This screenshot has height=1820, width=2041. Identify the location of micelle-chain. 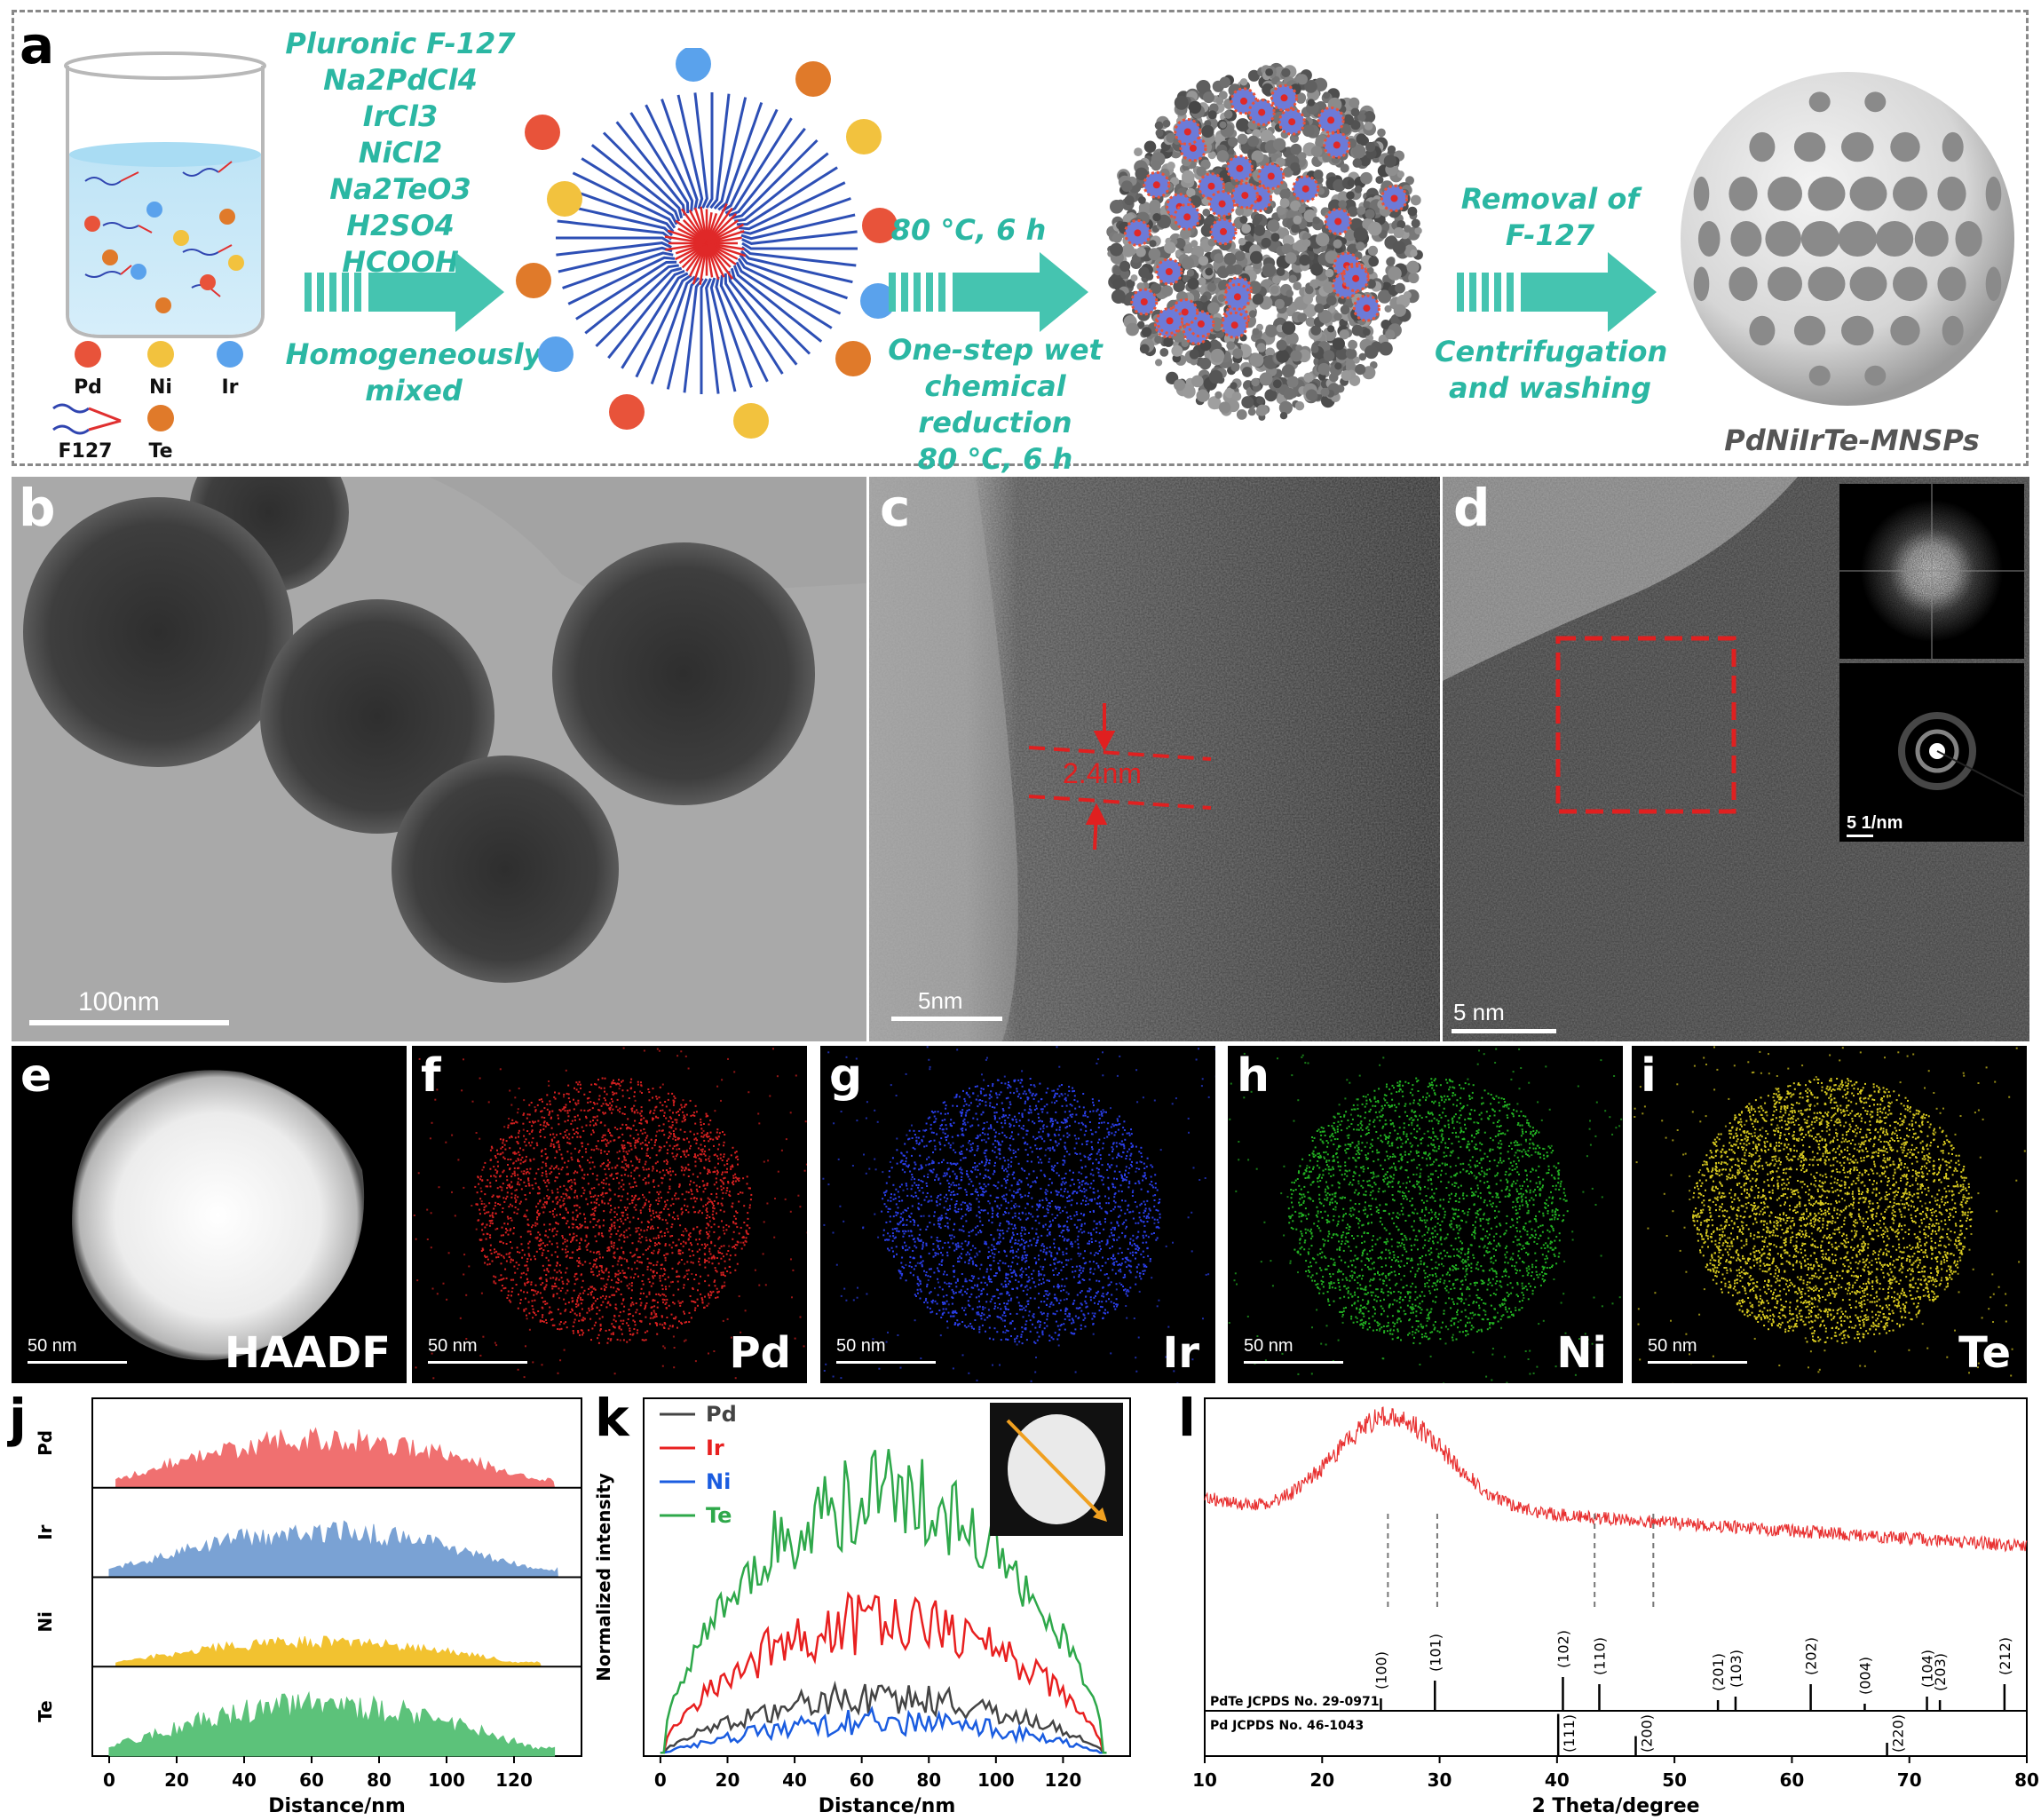
(639, 307).